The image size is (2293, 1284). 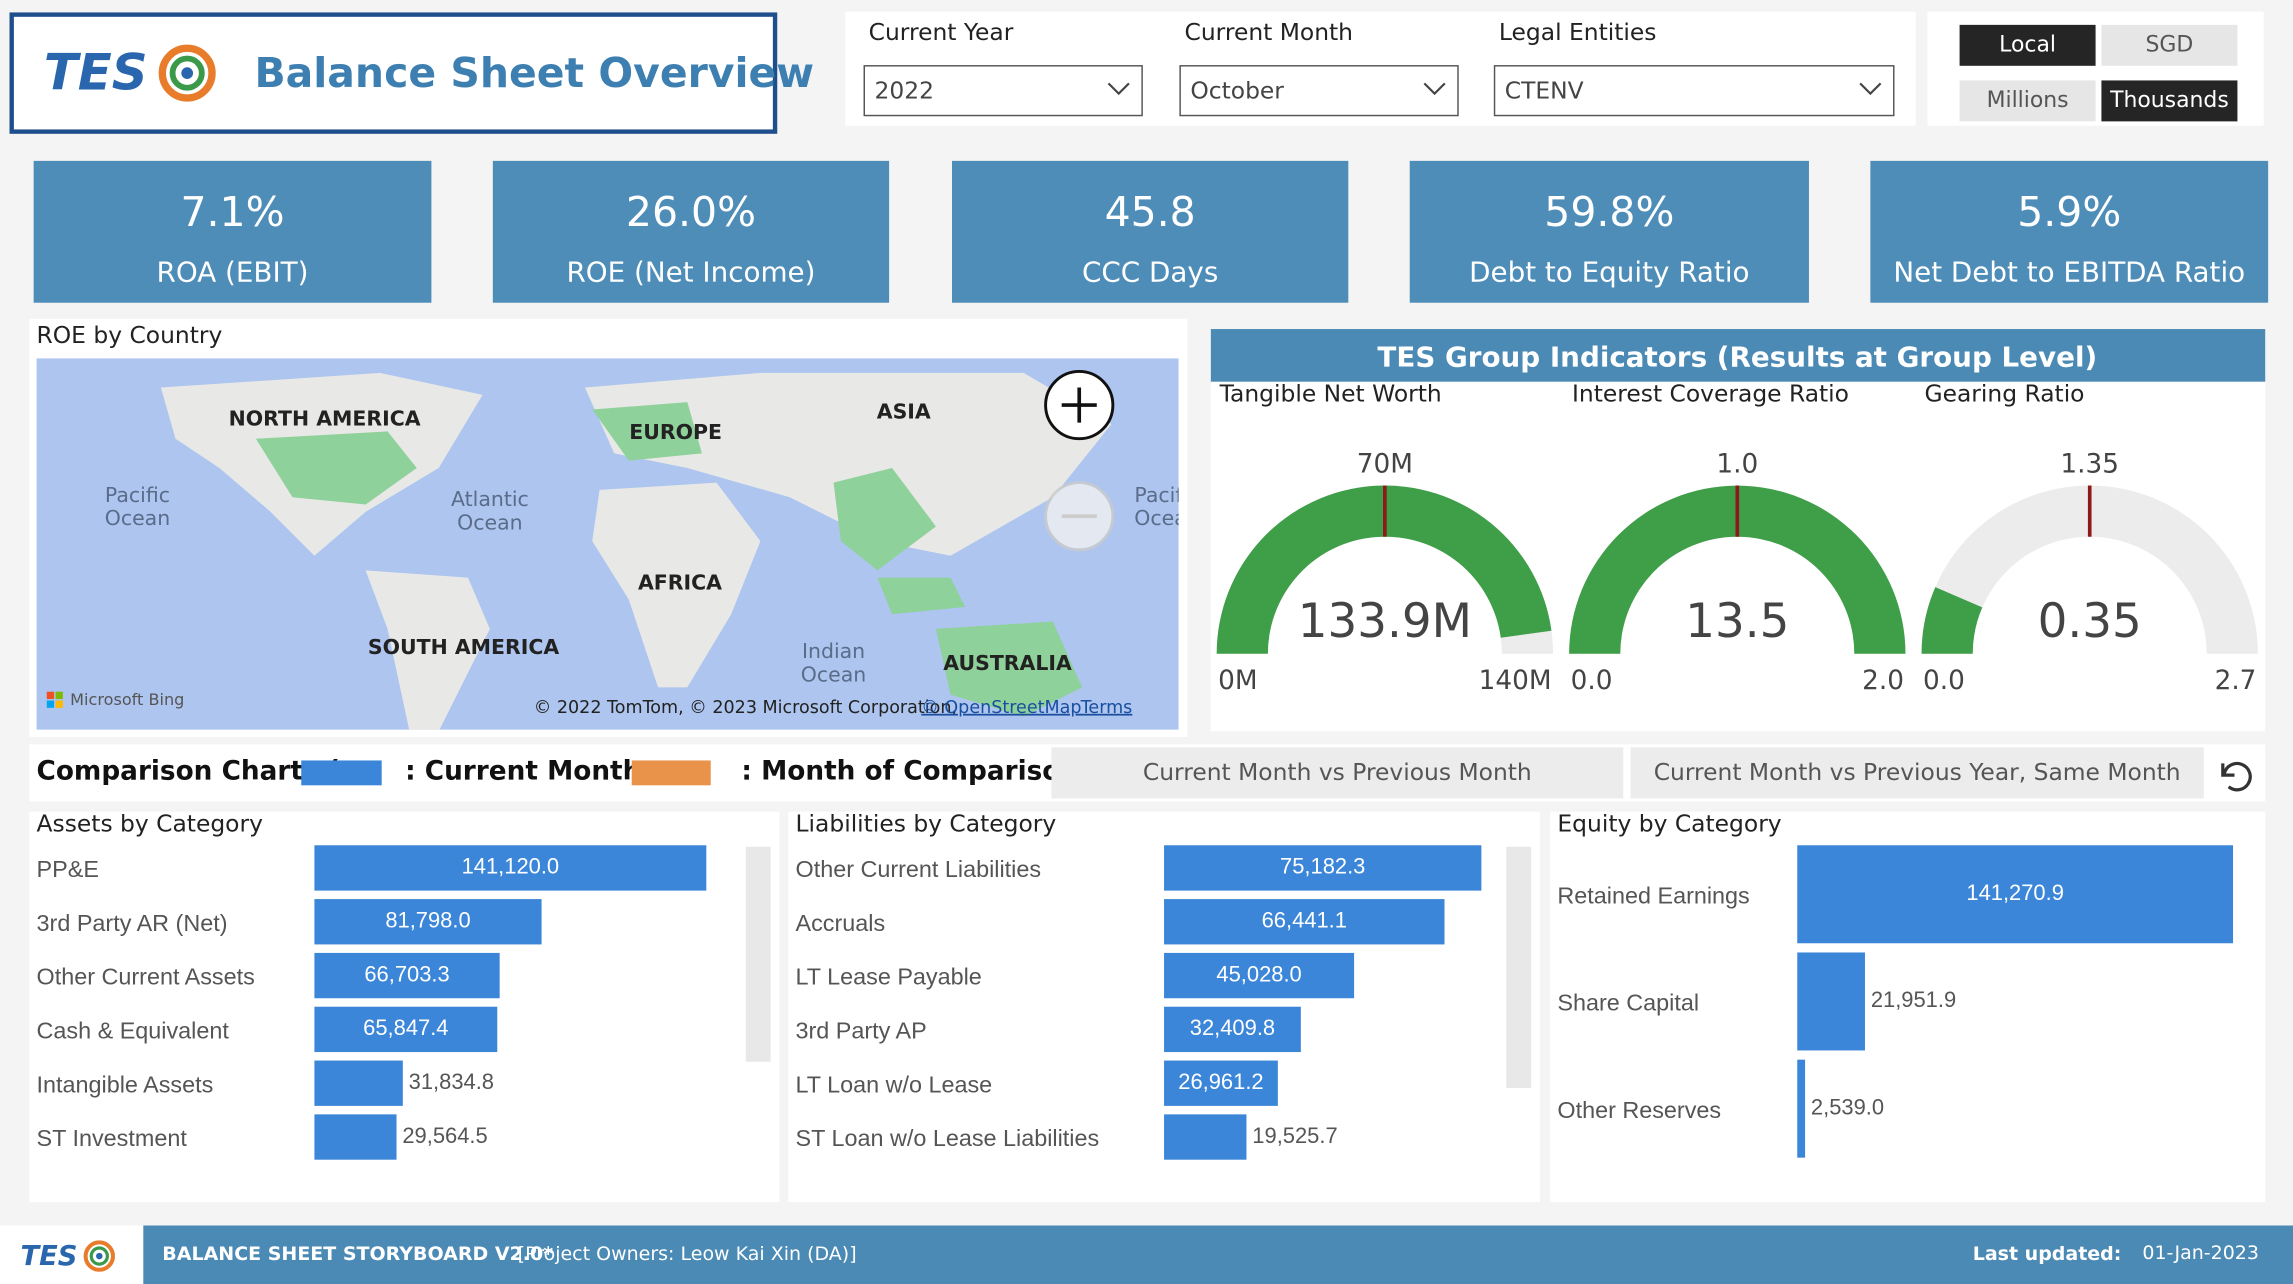 I want to click on filter-label: Current Month, so click(x=1269, y=32).